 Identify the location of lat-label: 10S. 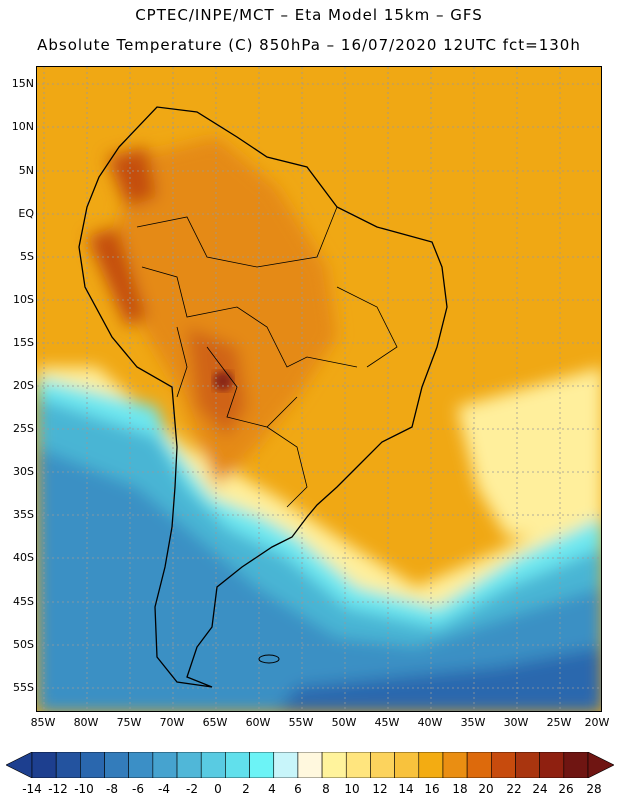
(23, 299).